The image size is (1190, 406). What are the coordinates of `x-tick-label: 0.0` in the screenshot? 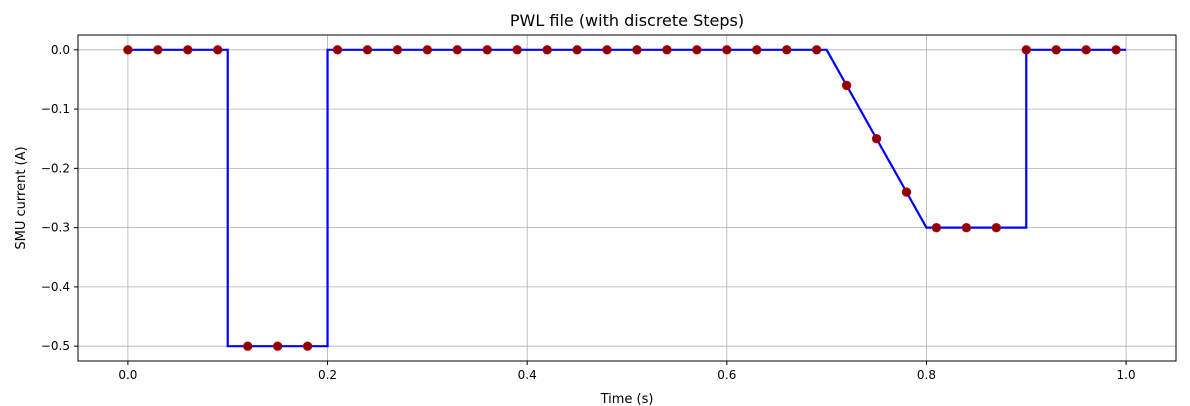 It's located at (127, 375).